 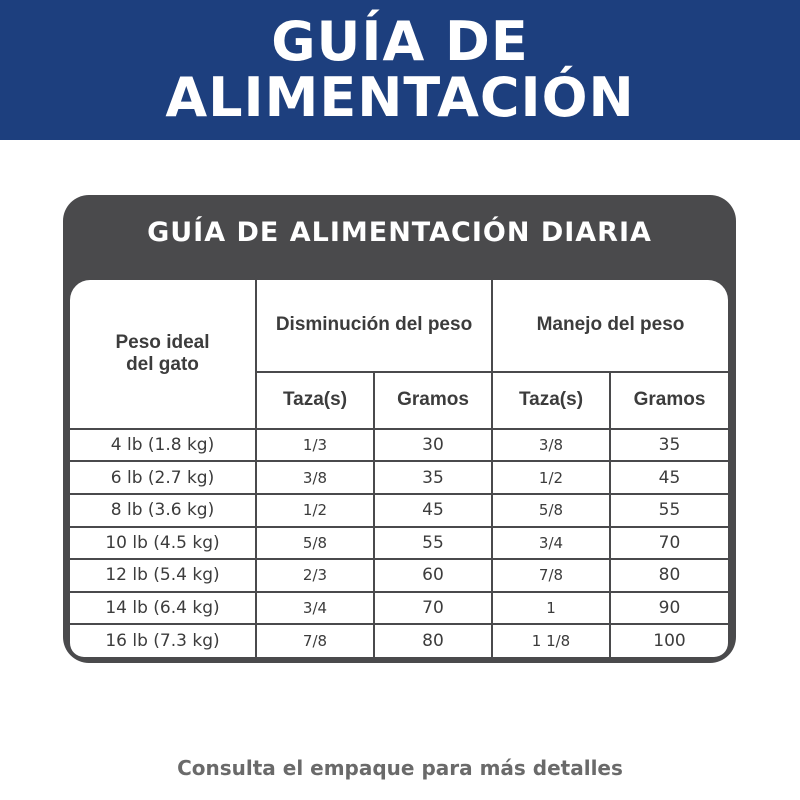 I want to click on cell-loss-cups: 5/8, so click(x=315, y=543).